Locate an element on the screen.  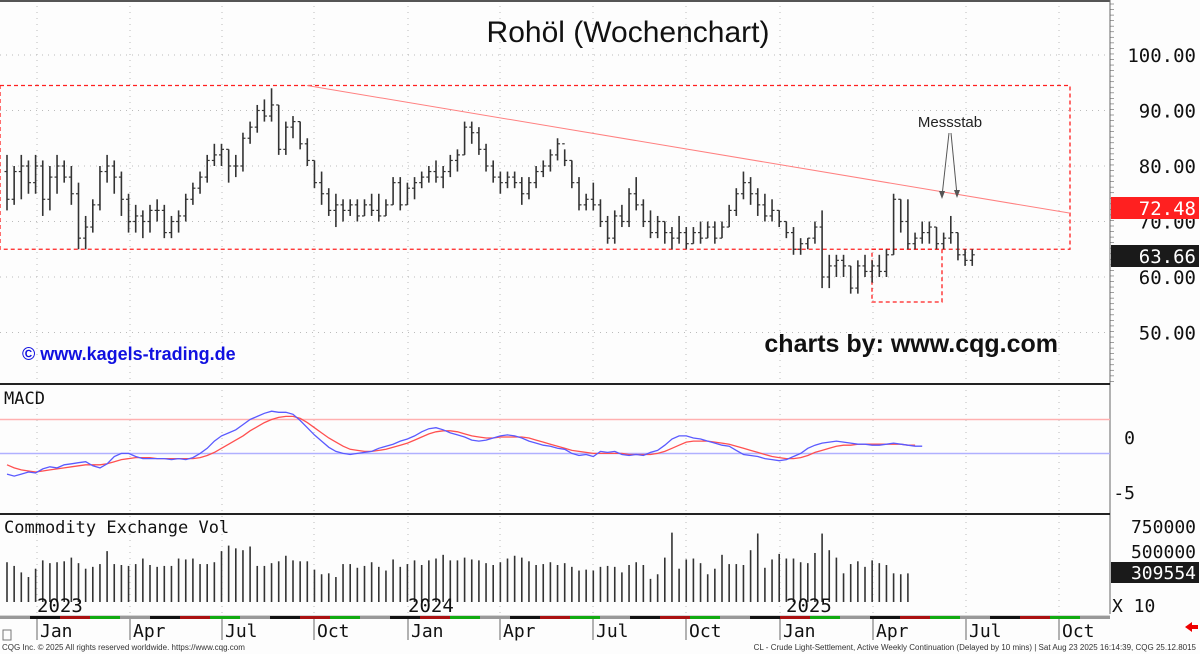
macd-label: MACD is located at coordinates (24, 399).